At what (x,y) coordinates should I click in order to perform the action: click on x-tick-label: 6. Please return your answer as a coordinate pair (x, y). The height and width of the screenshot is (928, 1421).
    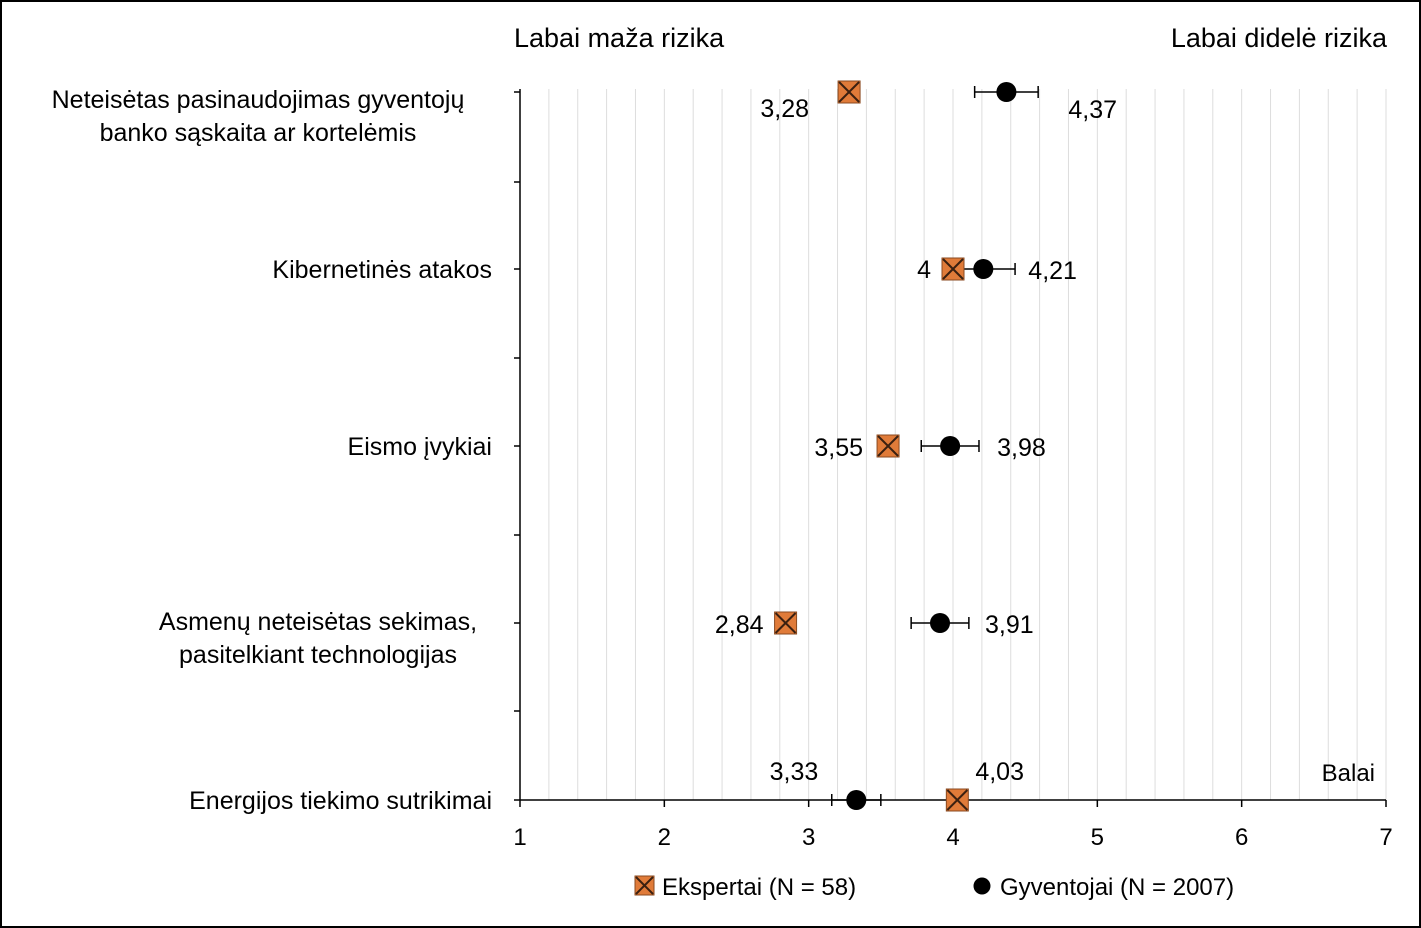
    Looking at the image, I should click on (1241, 837).